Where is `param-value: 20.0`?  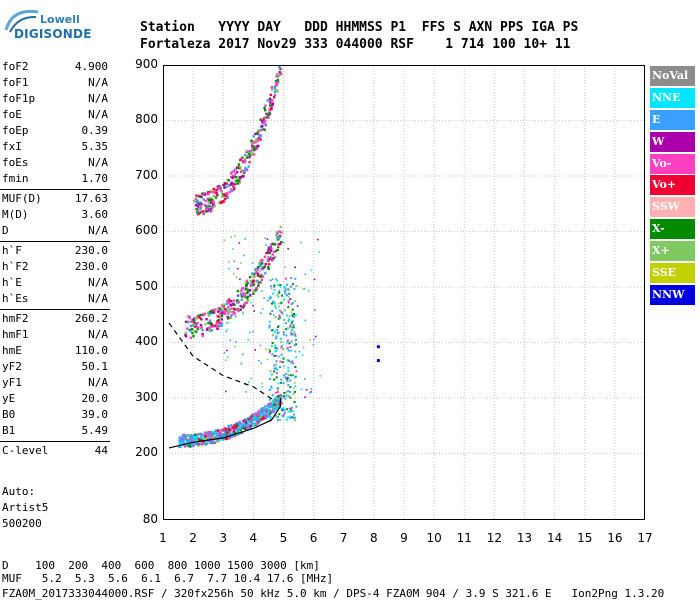
param-value: 20.0 is located at coordinates (95, 398).